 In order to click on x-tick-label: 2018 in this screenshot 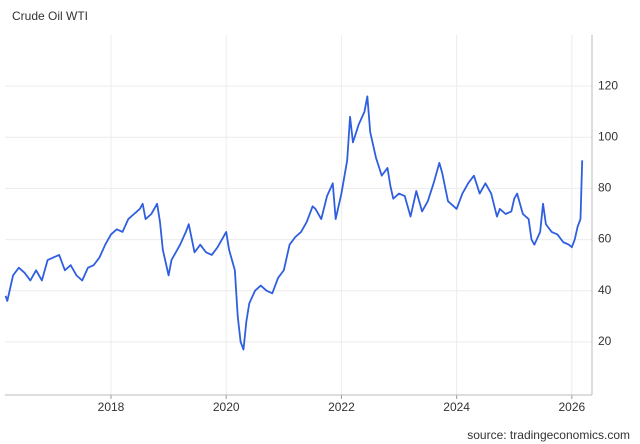, I will do `click(111, 407)`.